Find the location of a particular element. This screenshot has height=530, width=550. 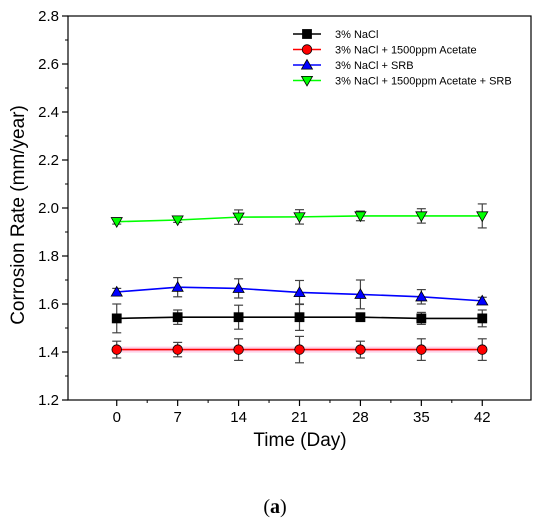

legend-entry-0: 3% NaCl is located at coordinates (335, 35).